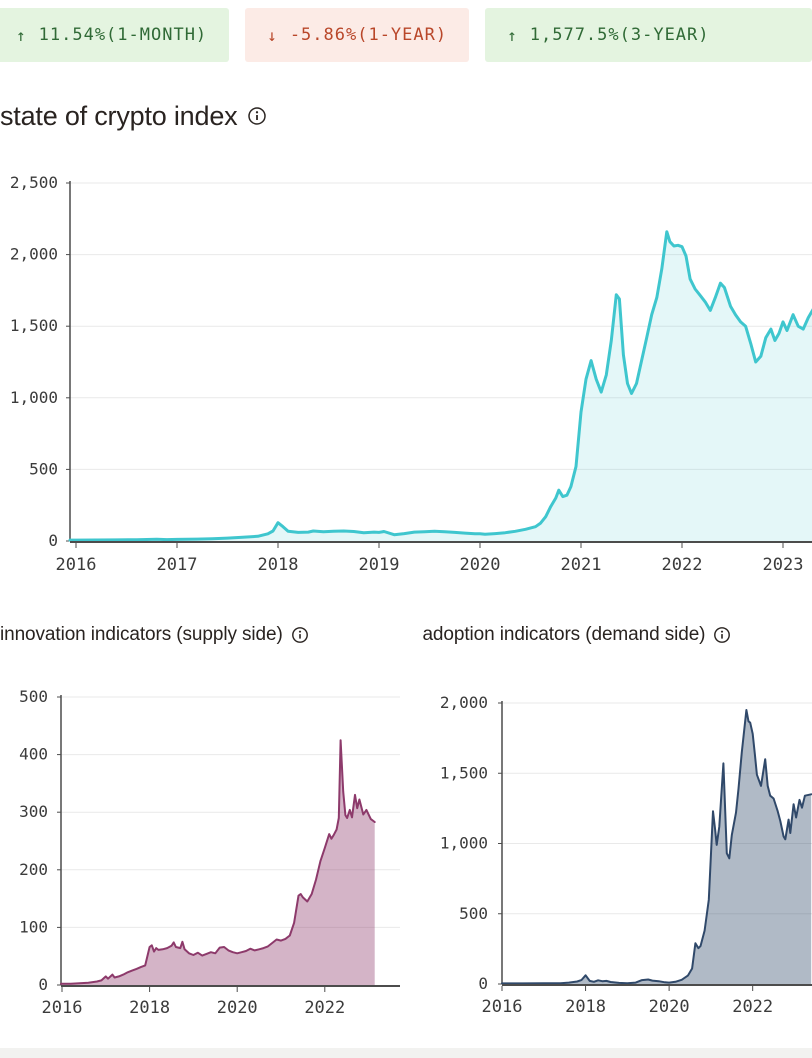  Describe the element at coordinates (209, 852) in the screenshot. I see `innovation-indicators-chart: 0 100 200 300 400 500 2016 2018 2020 2022` at that location.